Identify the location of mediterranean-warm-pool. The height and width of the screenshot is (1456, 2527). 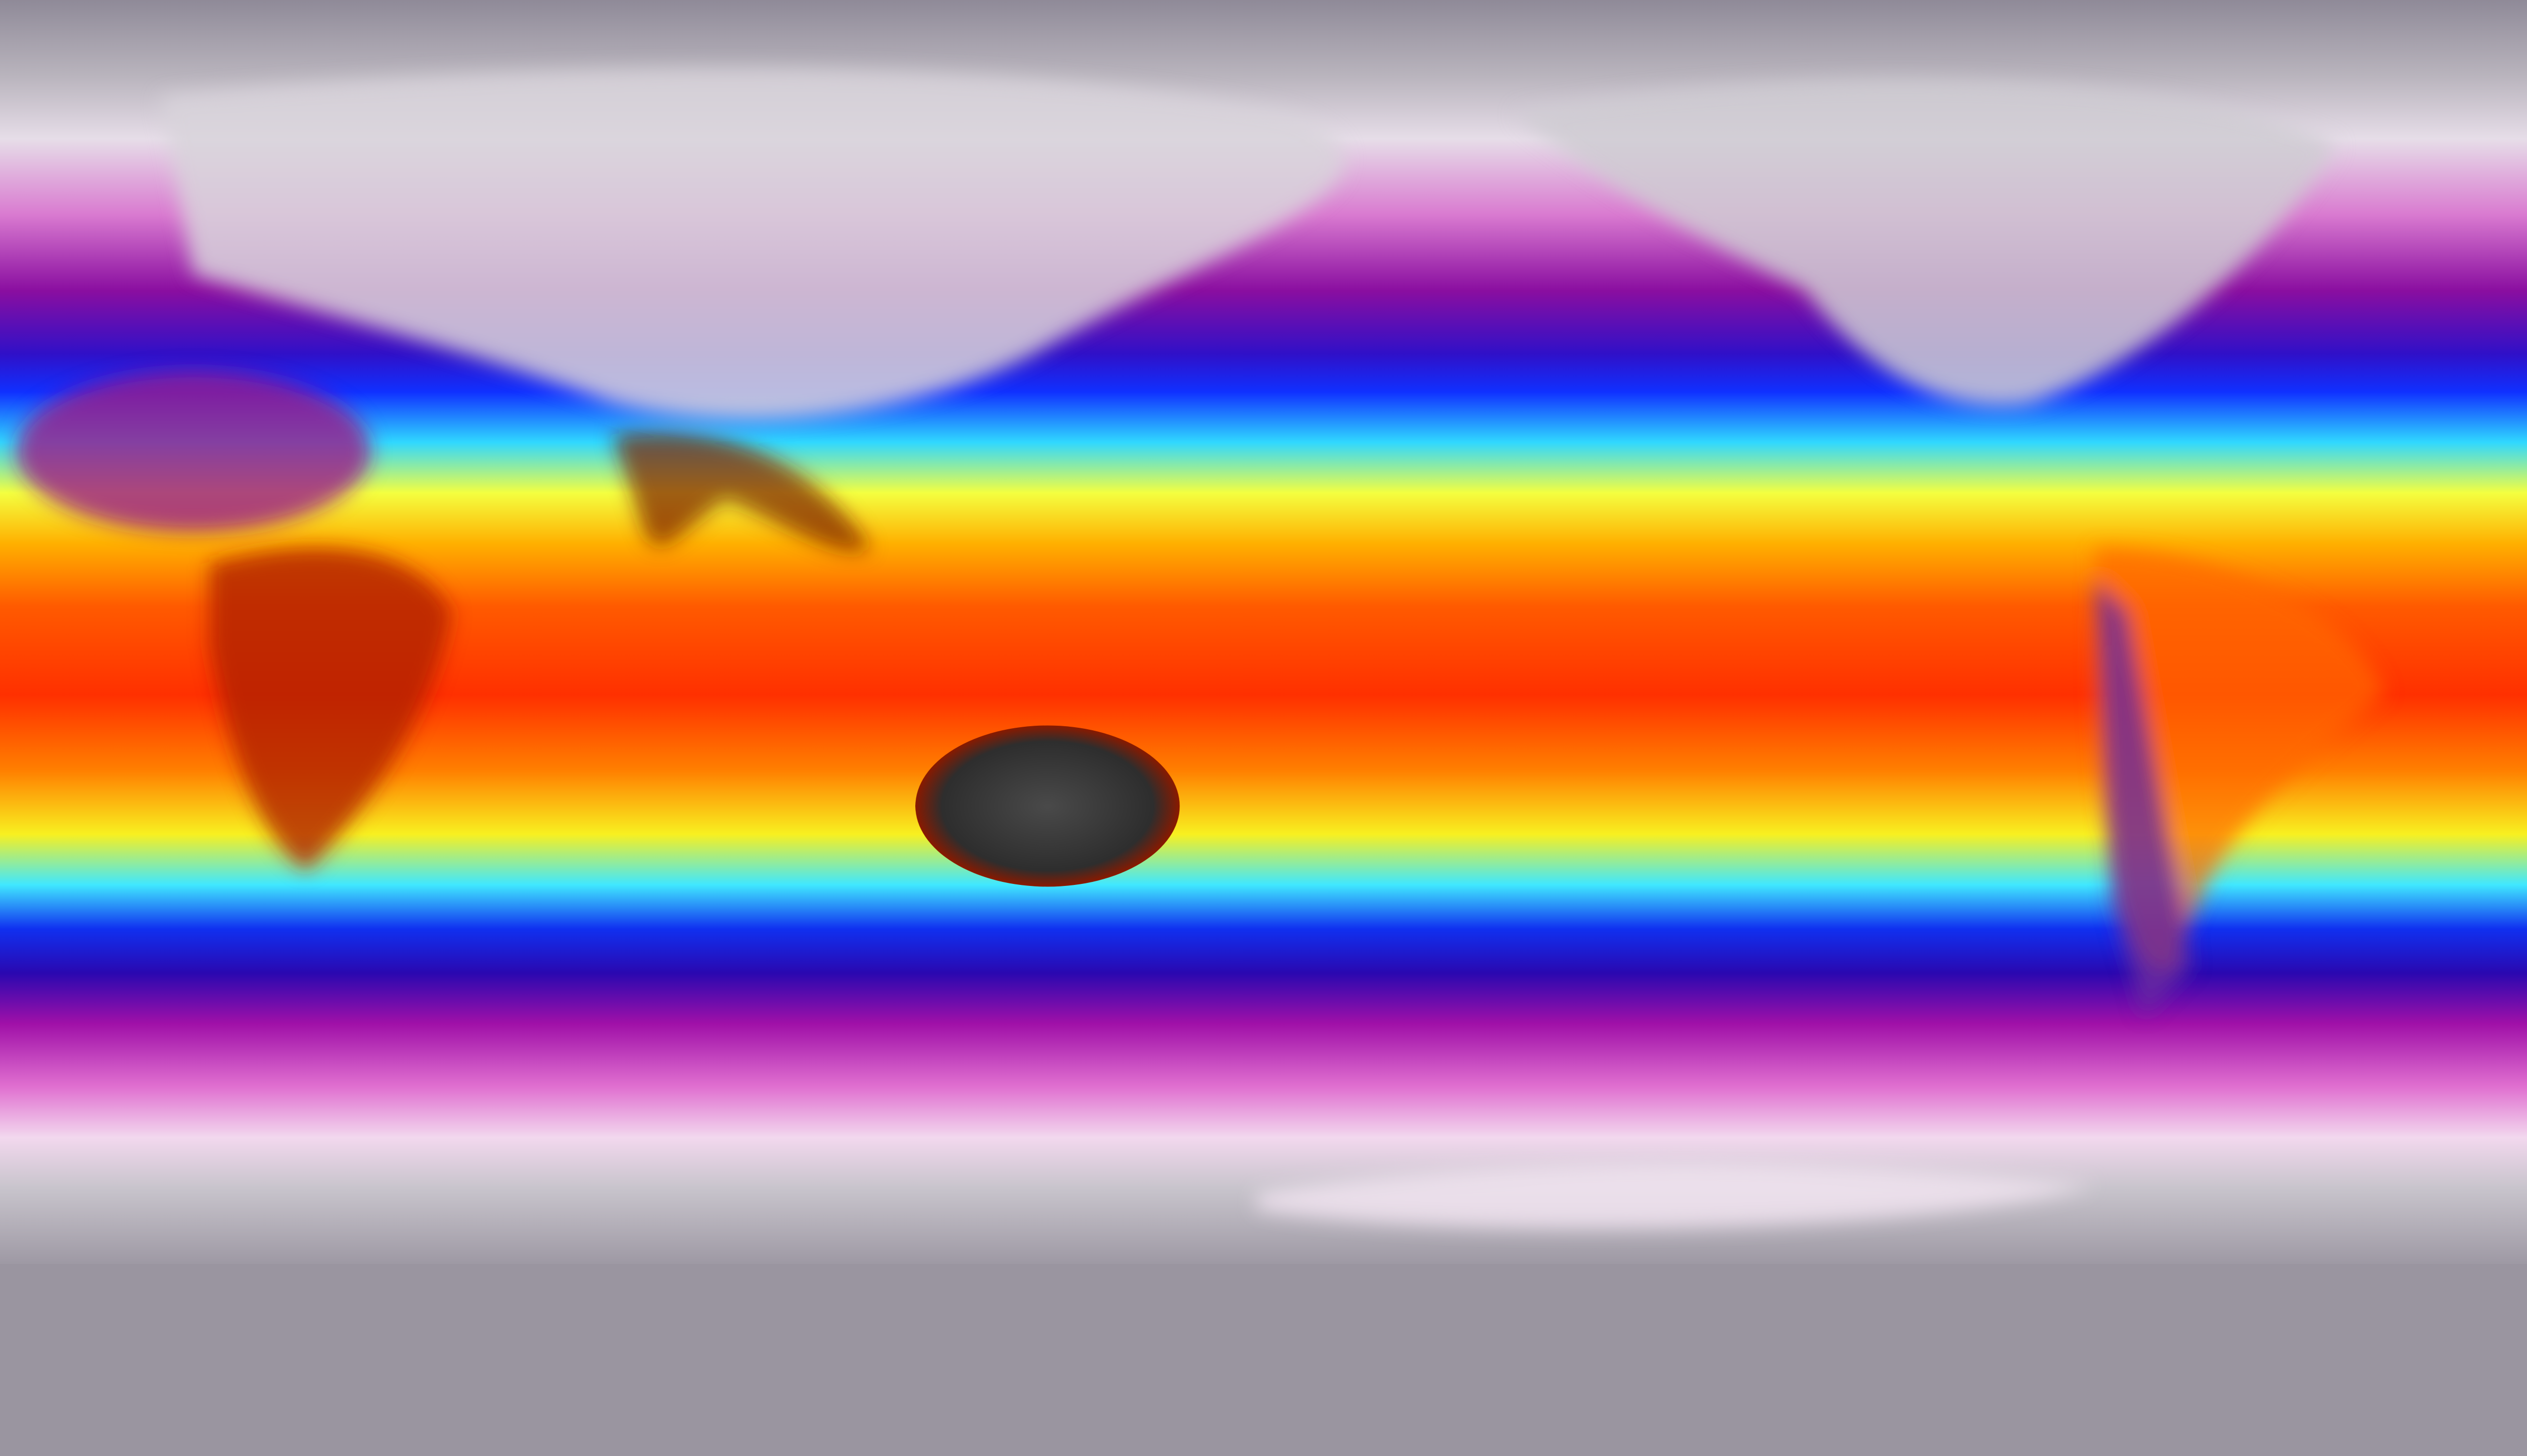
(193, 451).